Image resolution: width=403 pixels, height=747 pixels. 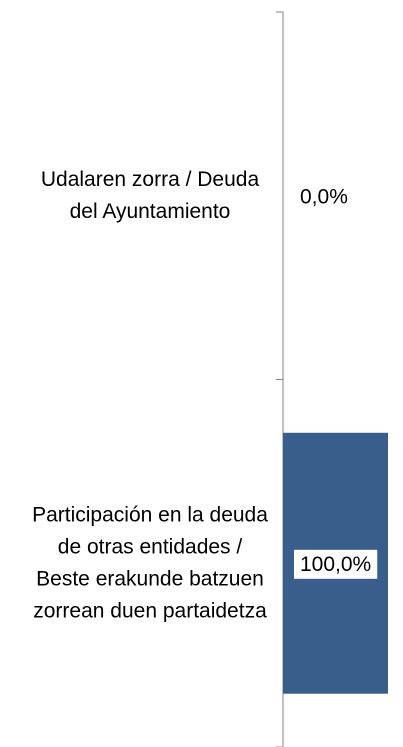 I want to click on value-label: 100,0%, so click(x=335, y=564).